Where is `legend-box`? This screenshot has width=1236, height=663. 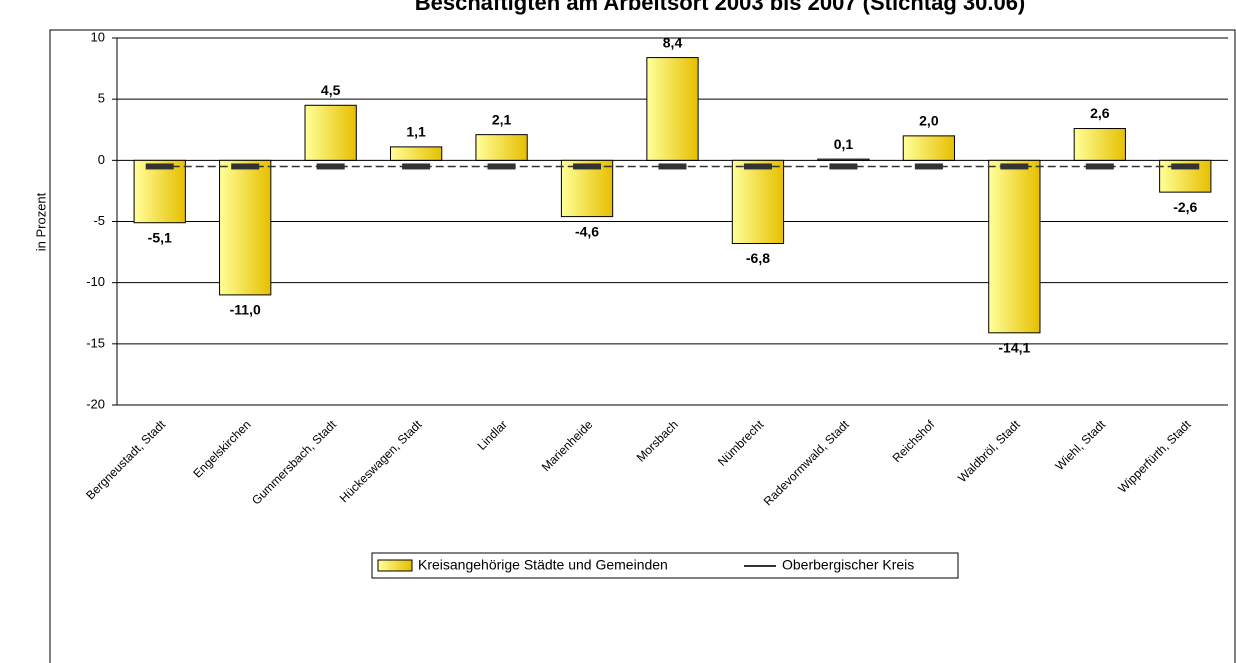
legend-box is located at coordinates (665, 565).